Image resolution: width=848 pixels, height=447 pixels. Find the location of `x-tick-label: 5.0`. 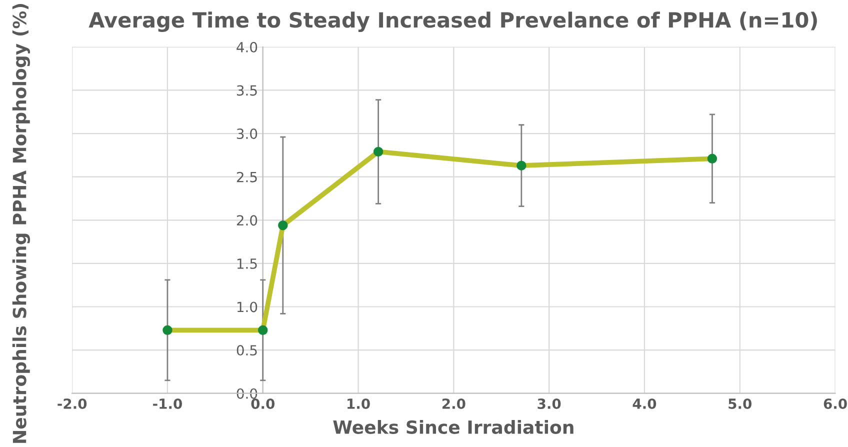

x-tick-label: 5.0 is located at coordinates (740, 403).